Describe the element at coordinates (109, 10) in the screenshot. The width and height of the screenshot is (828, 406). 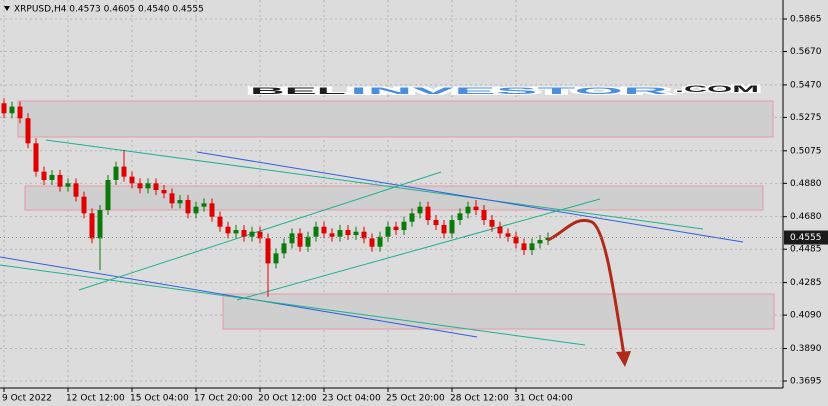
I see `symbol-header: XRPUSD,H4 0.4573 0.4605 0.4540 0.4555` at that location.